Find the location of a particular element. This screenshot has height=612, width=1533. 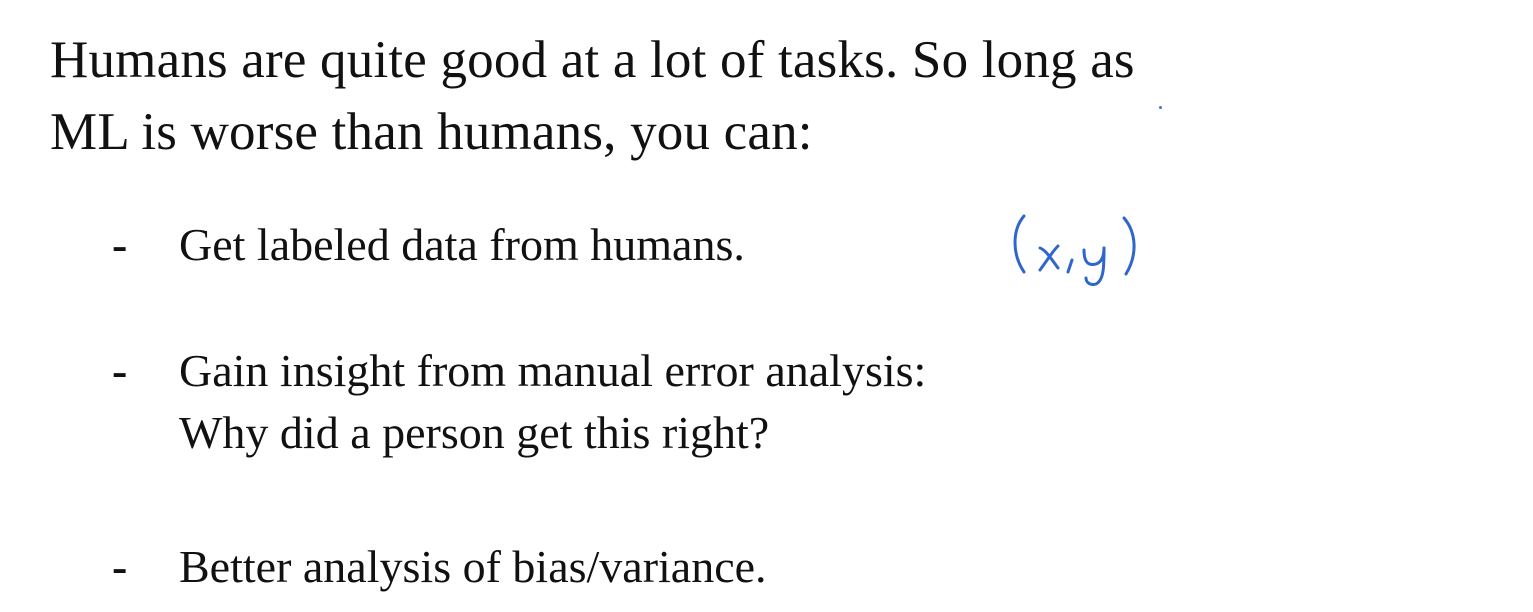

bullet-line: Gain insight from manual error analysis: is located at coordinates (553, 370).